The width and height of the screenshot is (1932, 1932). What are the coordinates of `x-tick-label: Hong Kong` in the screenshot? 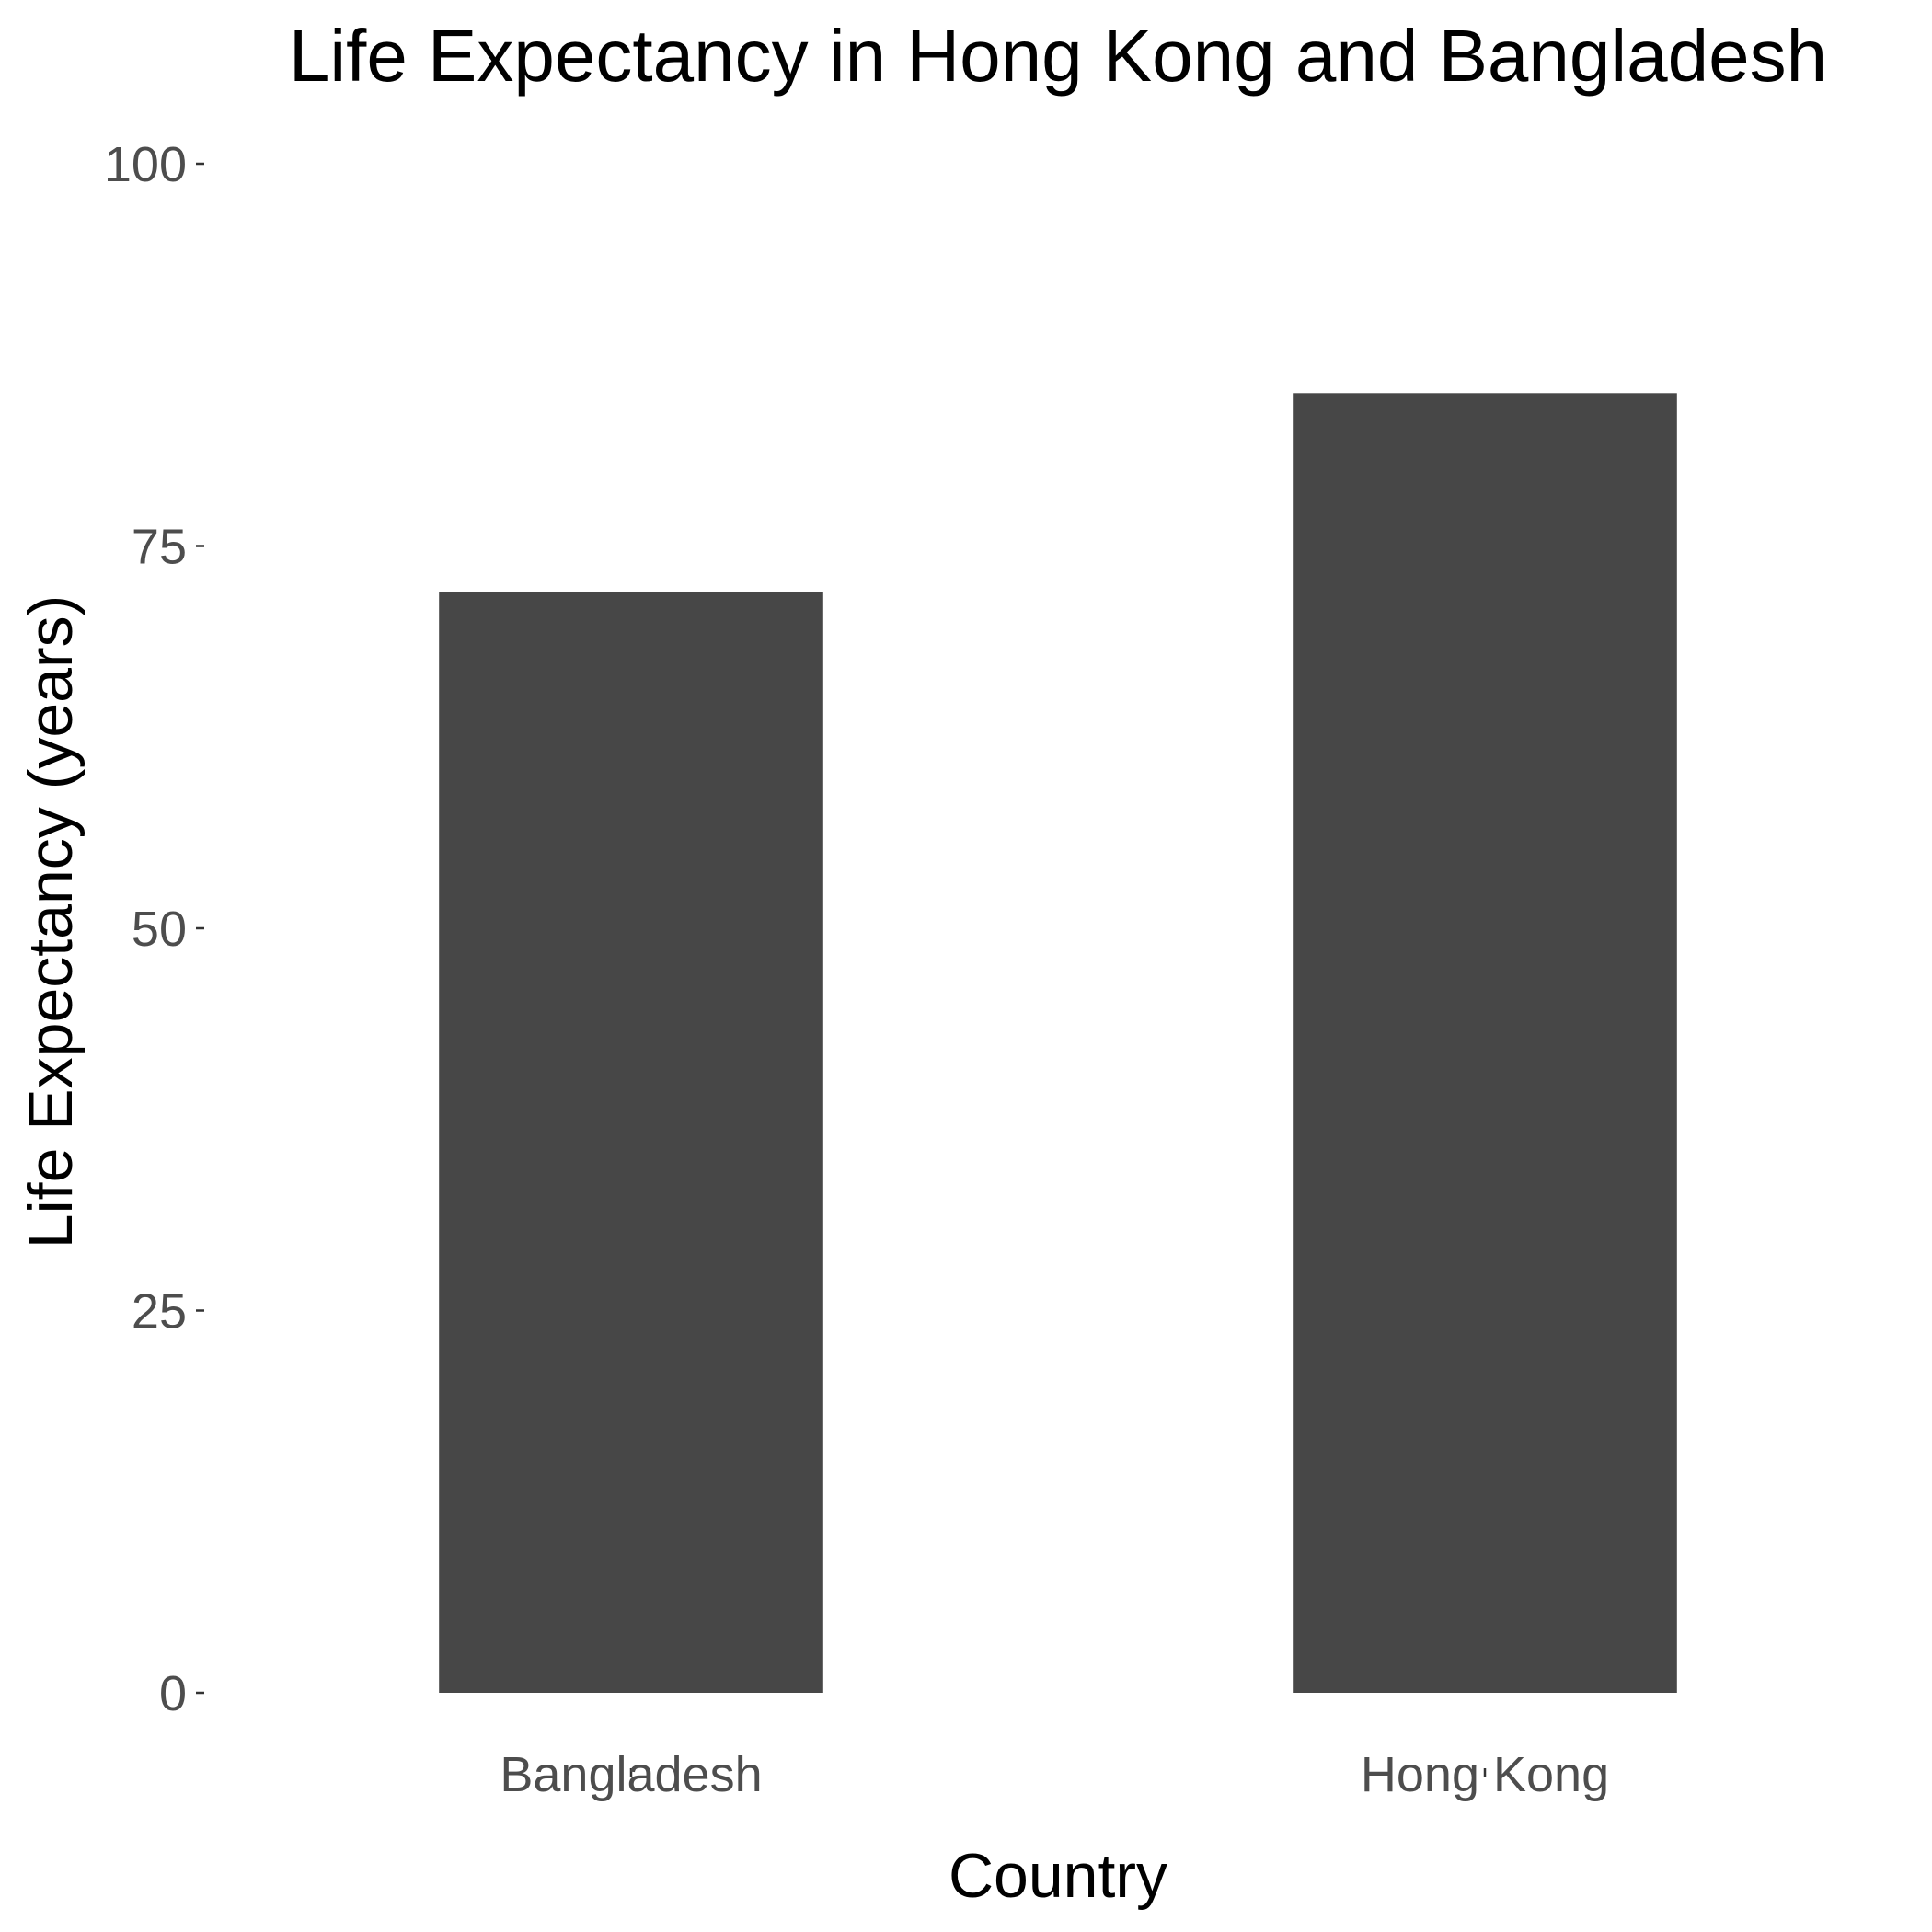 It's located at (1485, 1774).